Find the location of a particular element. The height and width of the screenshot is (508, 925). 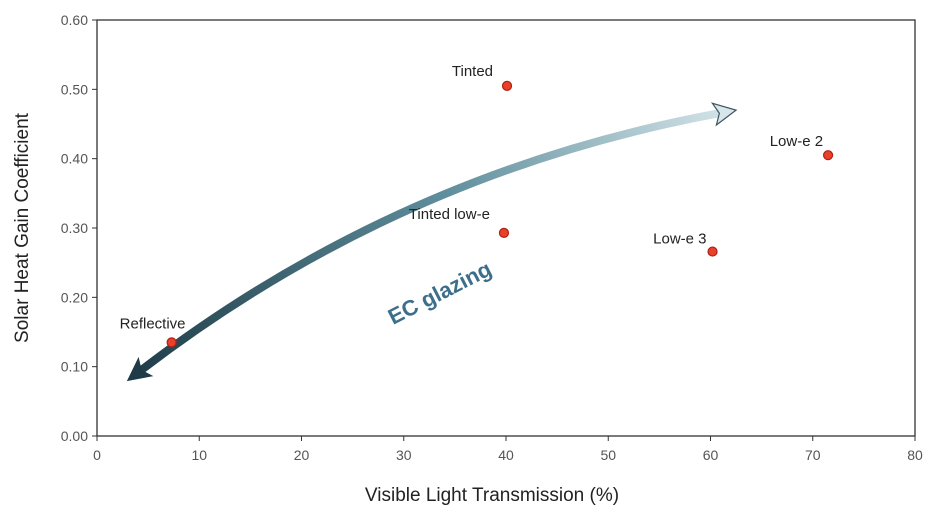

y-tick-label: 0.30 is located at coordinates (74, 228).